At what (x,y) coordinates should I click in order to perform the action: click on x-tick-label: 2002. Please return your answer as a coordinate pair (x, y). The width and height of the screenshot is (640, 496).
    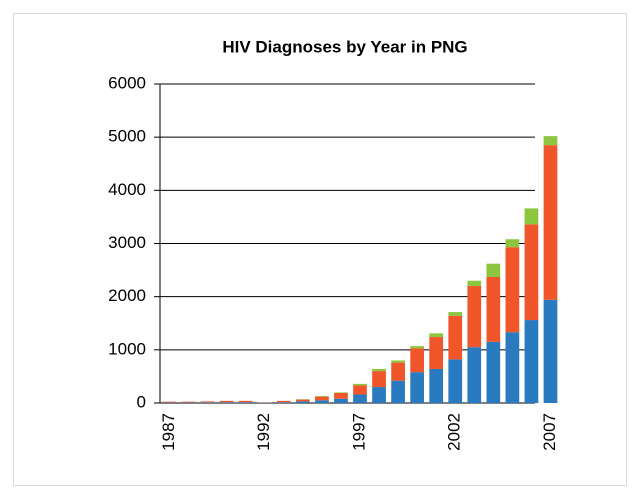
    Looking at the image, I should click on (454, 432).